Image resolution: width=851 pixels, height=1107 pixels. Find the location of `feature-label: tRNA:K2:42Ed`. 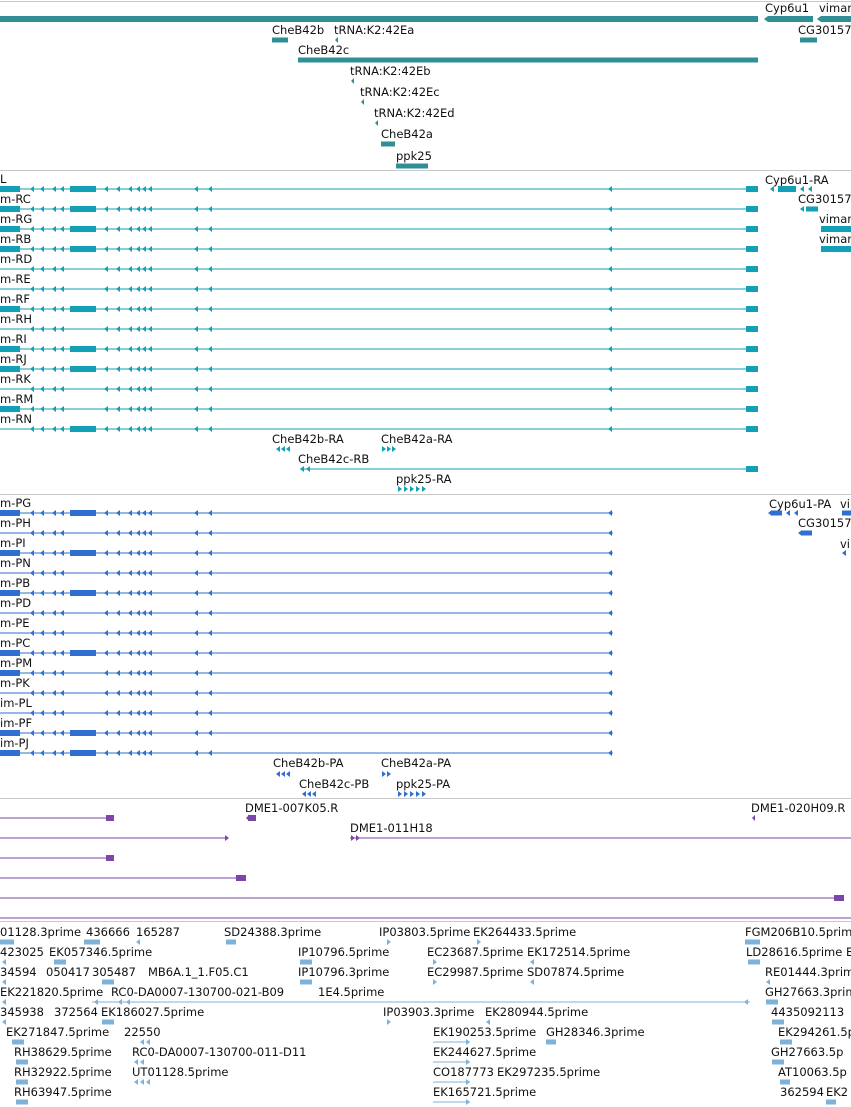

feature-label: tRNA:K2:42Ed is located at coordinates (414, 113).